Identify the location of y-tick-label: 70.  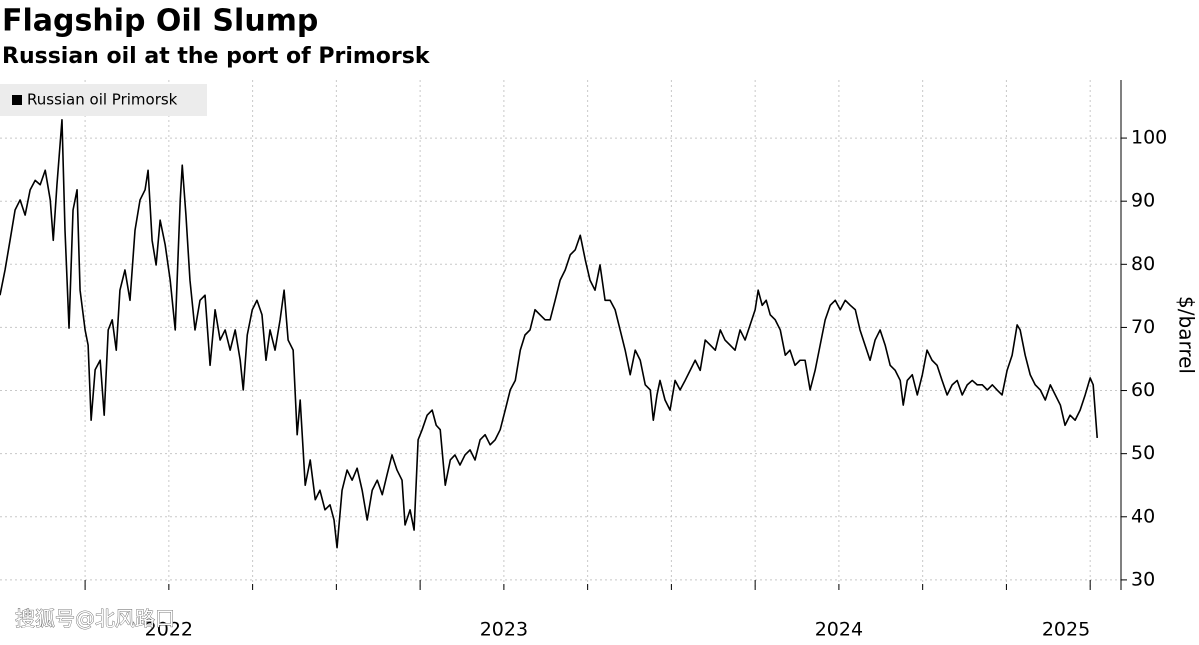
(1143, 327).